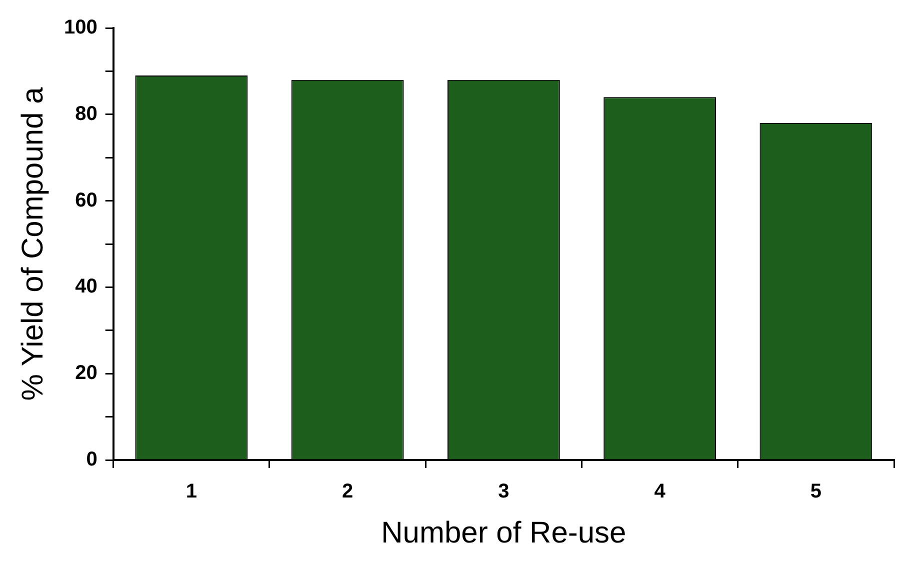 This screenshot has width=916, height=564. Describe the element at coordinates (81, 27) in the screenshot. I see `y-tick-label: 100` at that location.